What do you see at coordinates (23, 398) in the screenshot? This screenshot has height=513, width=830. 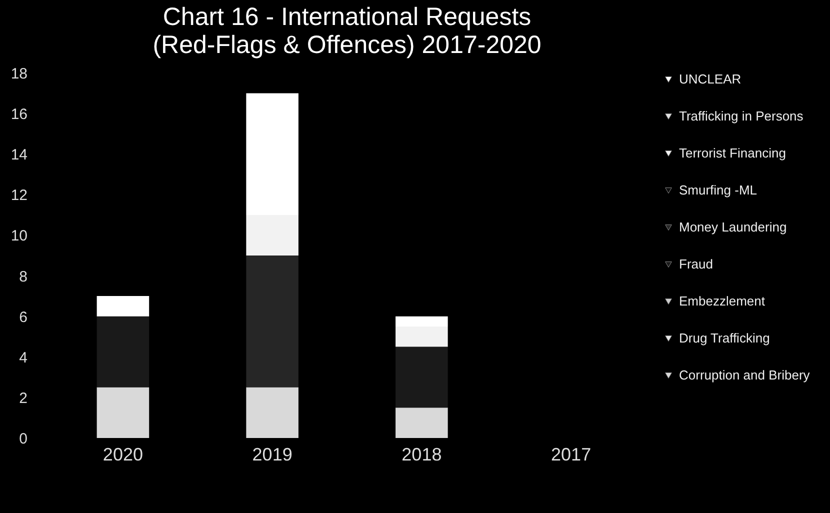 I see `y-tick-label: 2` at bounding box center [23, 398].